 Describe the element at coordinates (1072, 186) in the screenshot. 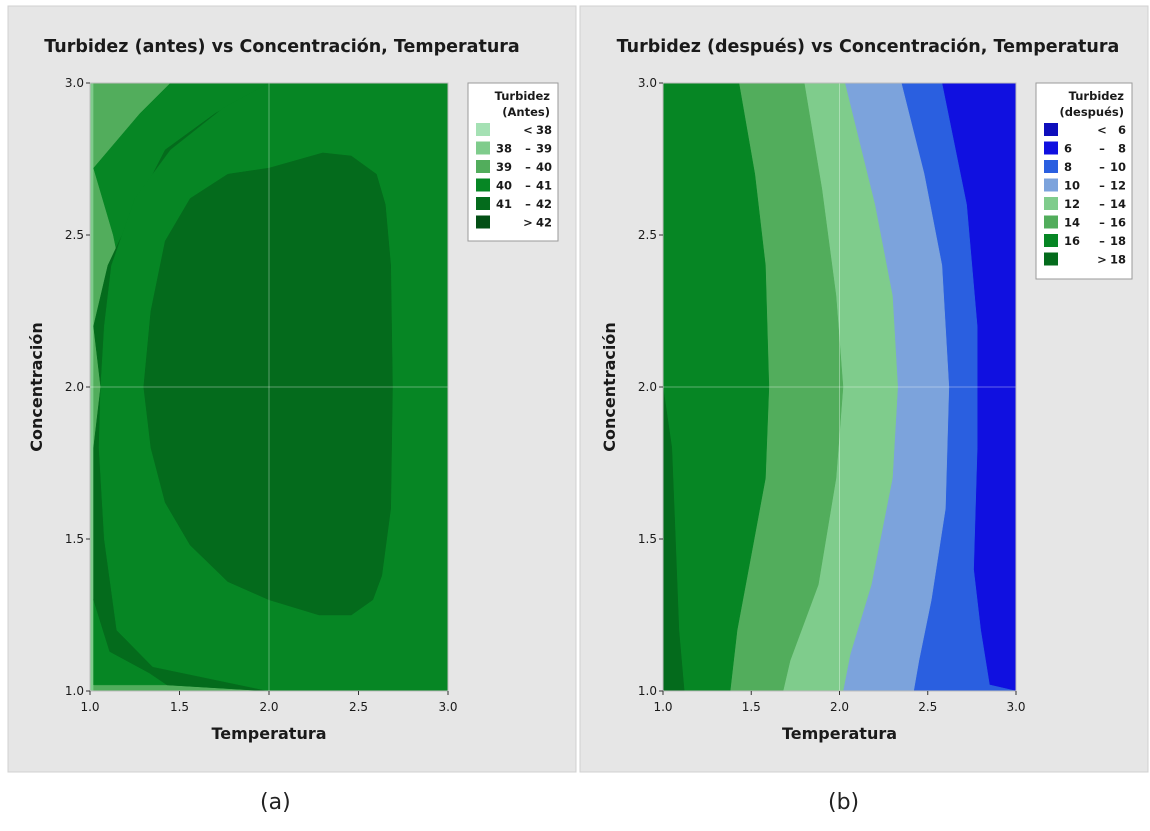

I see `legend-label-lo: 10` at that location.